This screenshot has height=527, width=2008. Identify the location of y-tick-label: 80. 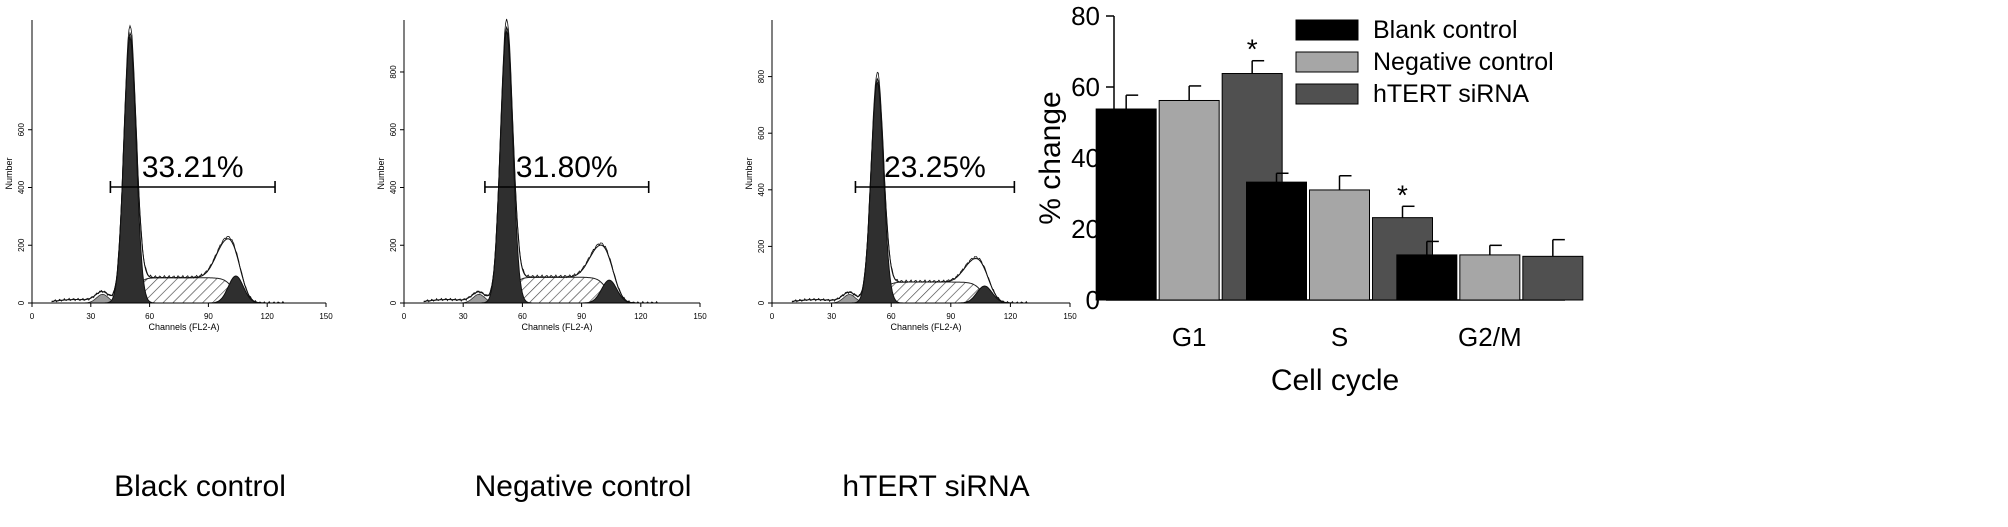
(1085, 16).